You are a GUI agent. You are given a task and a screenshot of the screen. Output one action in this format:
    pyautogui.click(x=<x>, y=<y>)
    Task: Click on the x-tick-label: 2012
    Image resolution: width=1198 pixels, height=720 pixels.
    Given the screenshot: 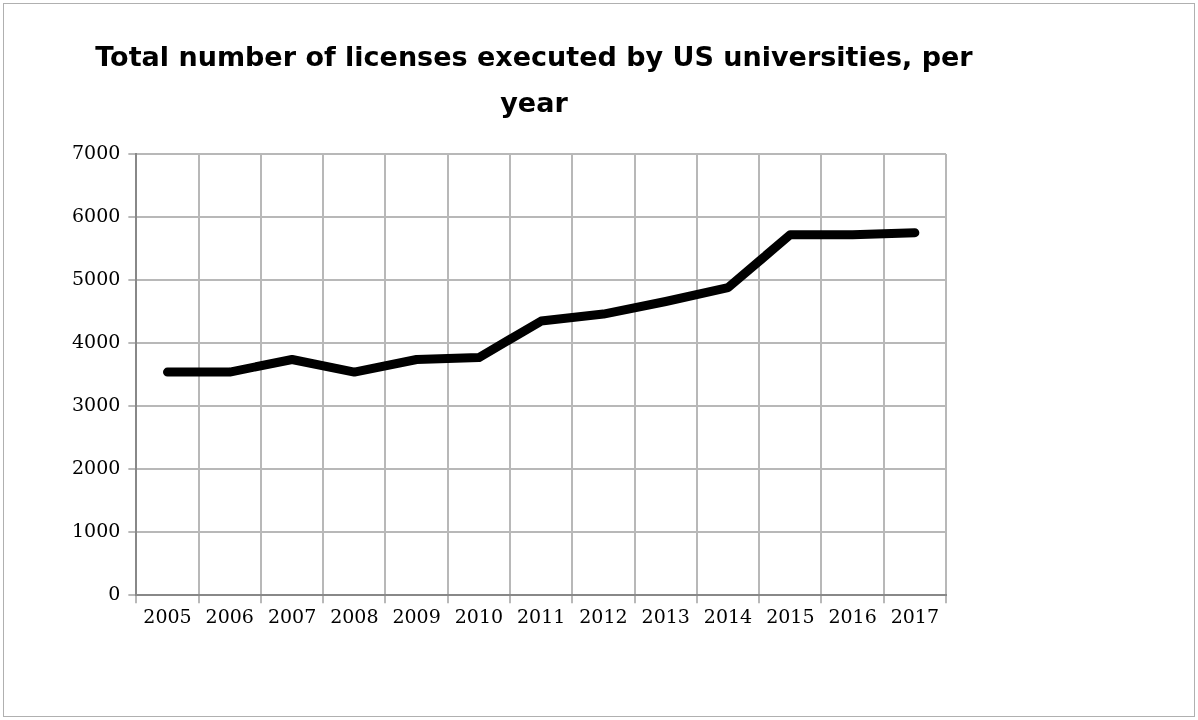 What is the action you would take?
    pyautogui.click(x=603, y=615)
    